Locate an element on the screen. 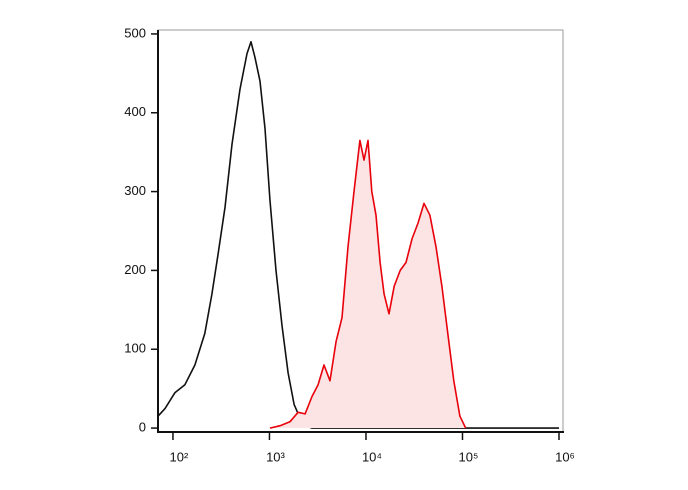  y-tick-label: 500 is located at coordinates (135, 32).